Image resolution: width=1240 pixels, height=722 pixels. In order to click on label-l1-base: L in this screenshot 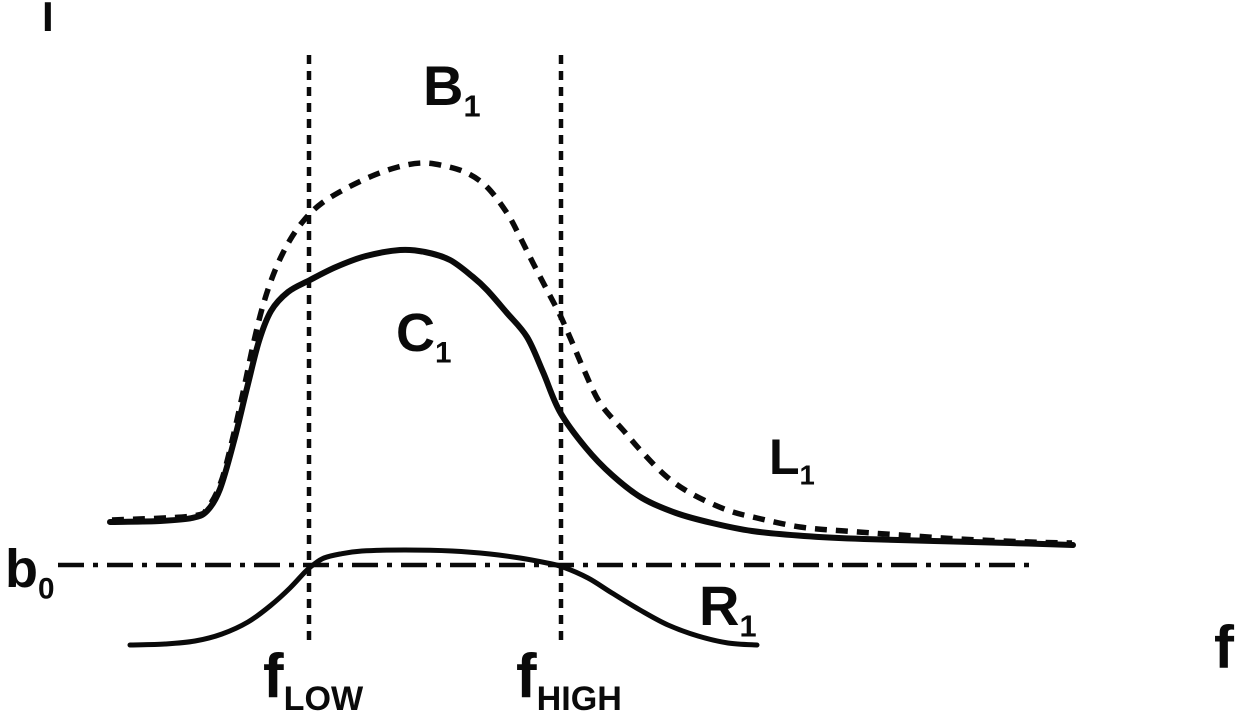, I will do `click(784, 457)`.